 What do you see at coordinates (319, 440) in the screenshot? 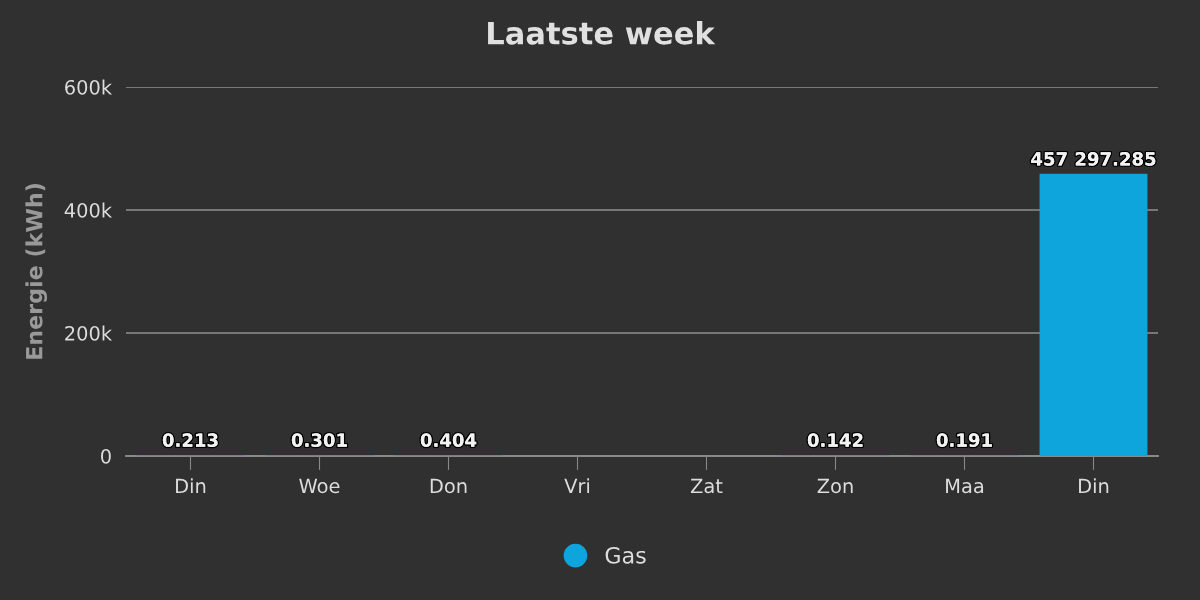
I see `data-label: 0.301` at bounding box center [319, 440].